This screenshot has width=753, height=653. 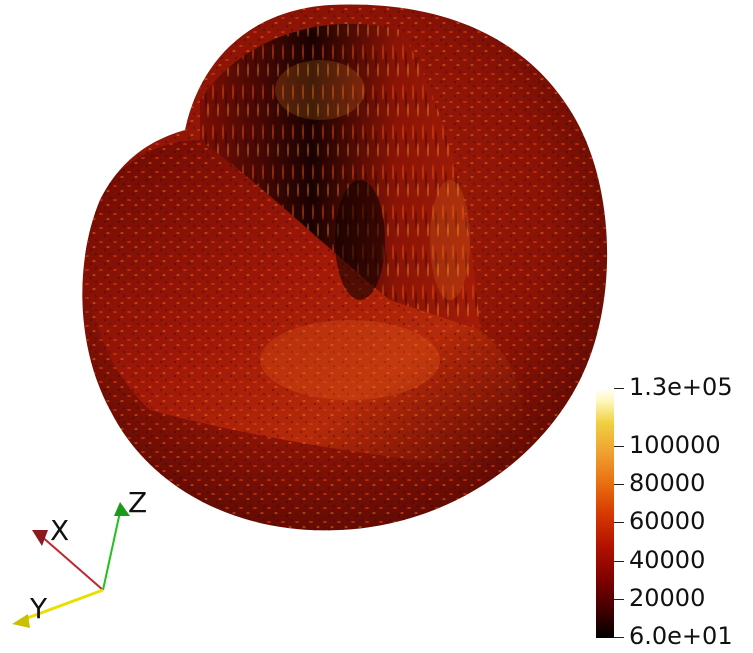 What do you see at coordinates (681, 636) in the screenshot?
I see `colorbar-label-min: 6.0e+01` at bounding box center [681, 636].